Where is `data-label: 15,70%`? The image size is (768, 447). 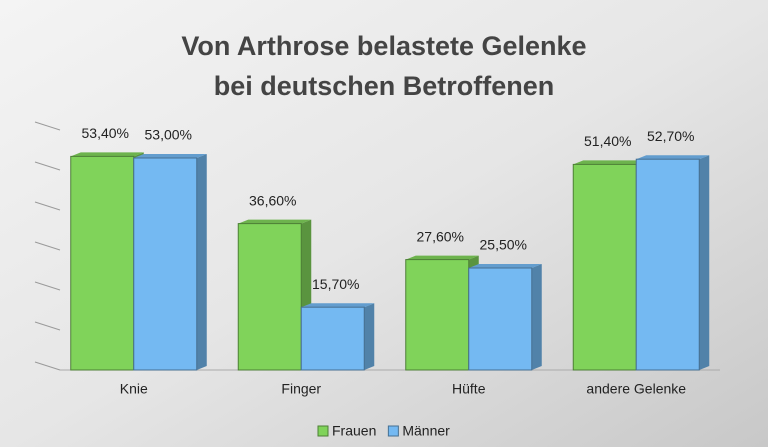 data-label: 15,70% is located at coordinates (335, 284).